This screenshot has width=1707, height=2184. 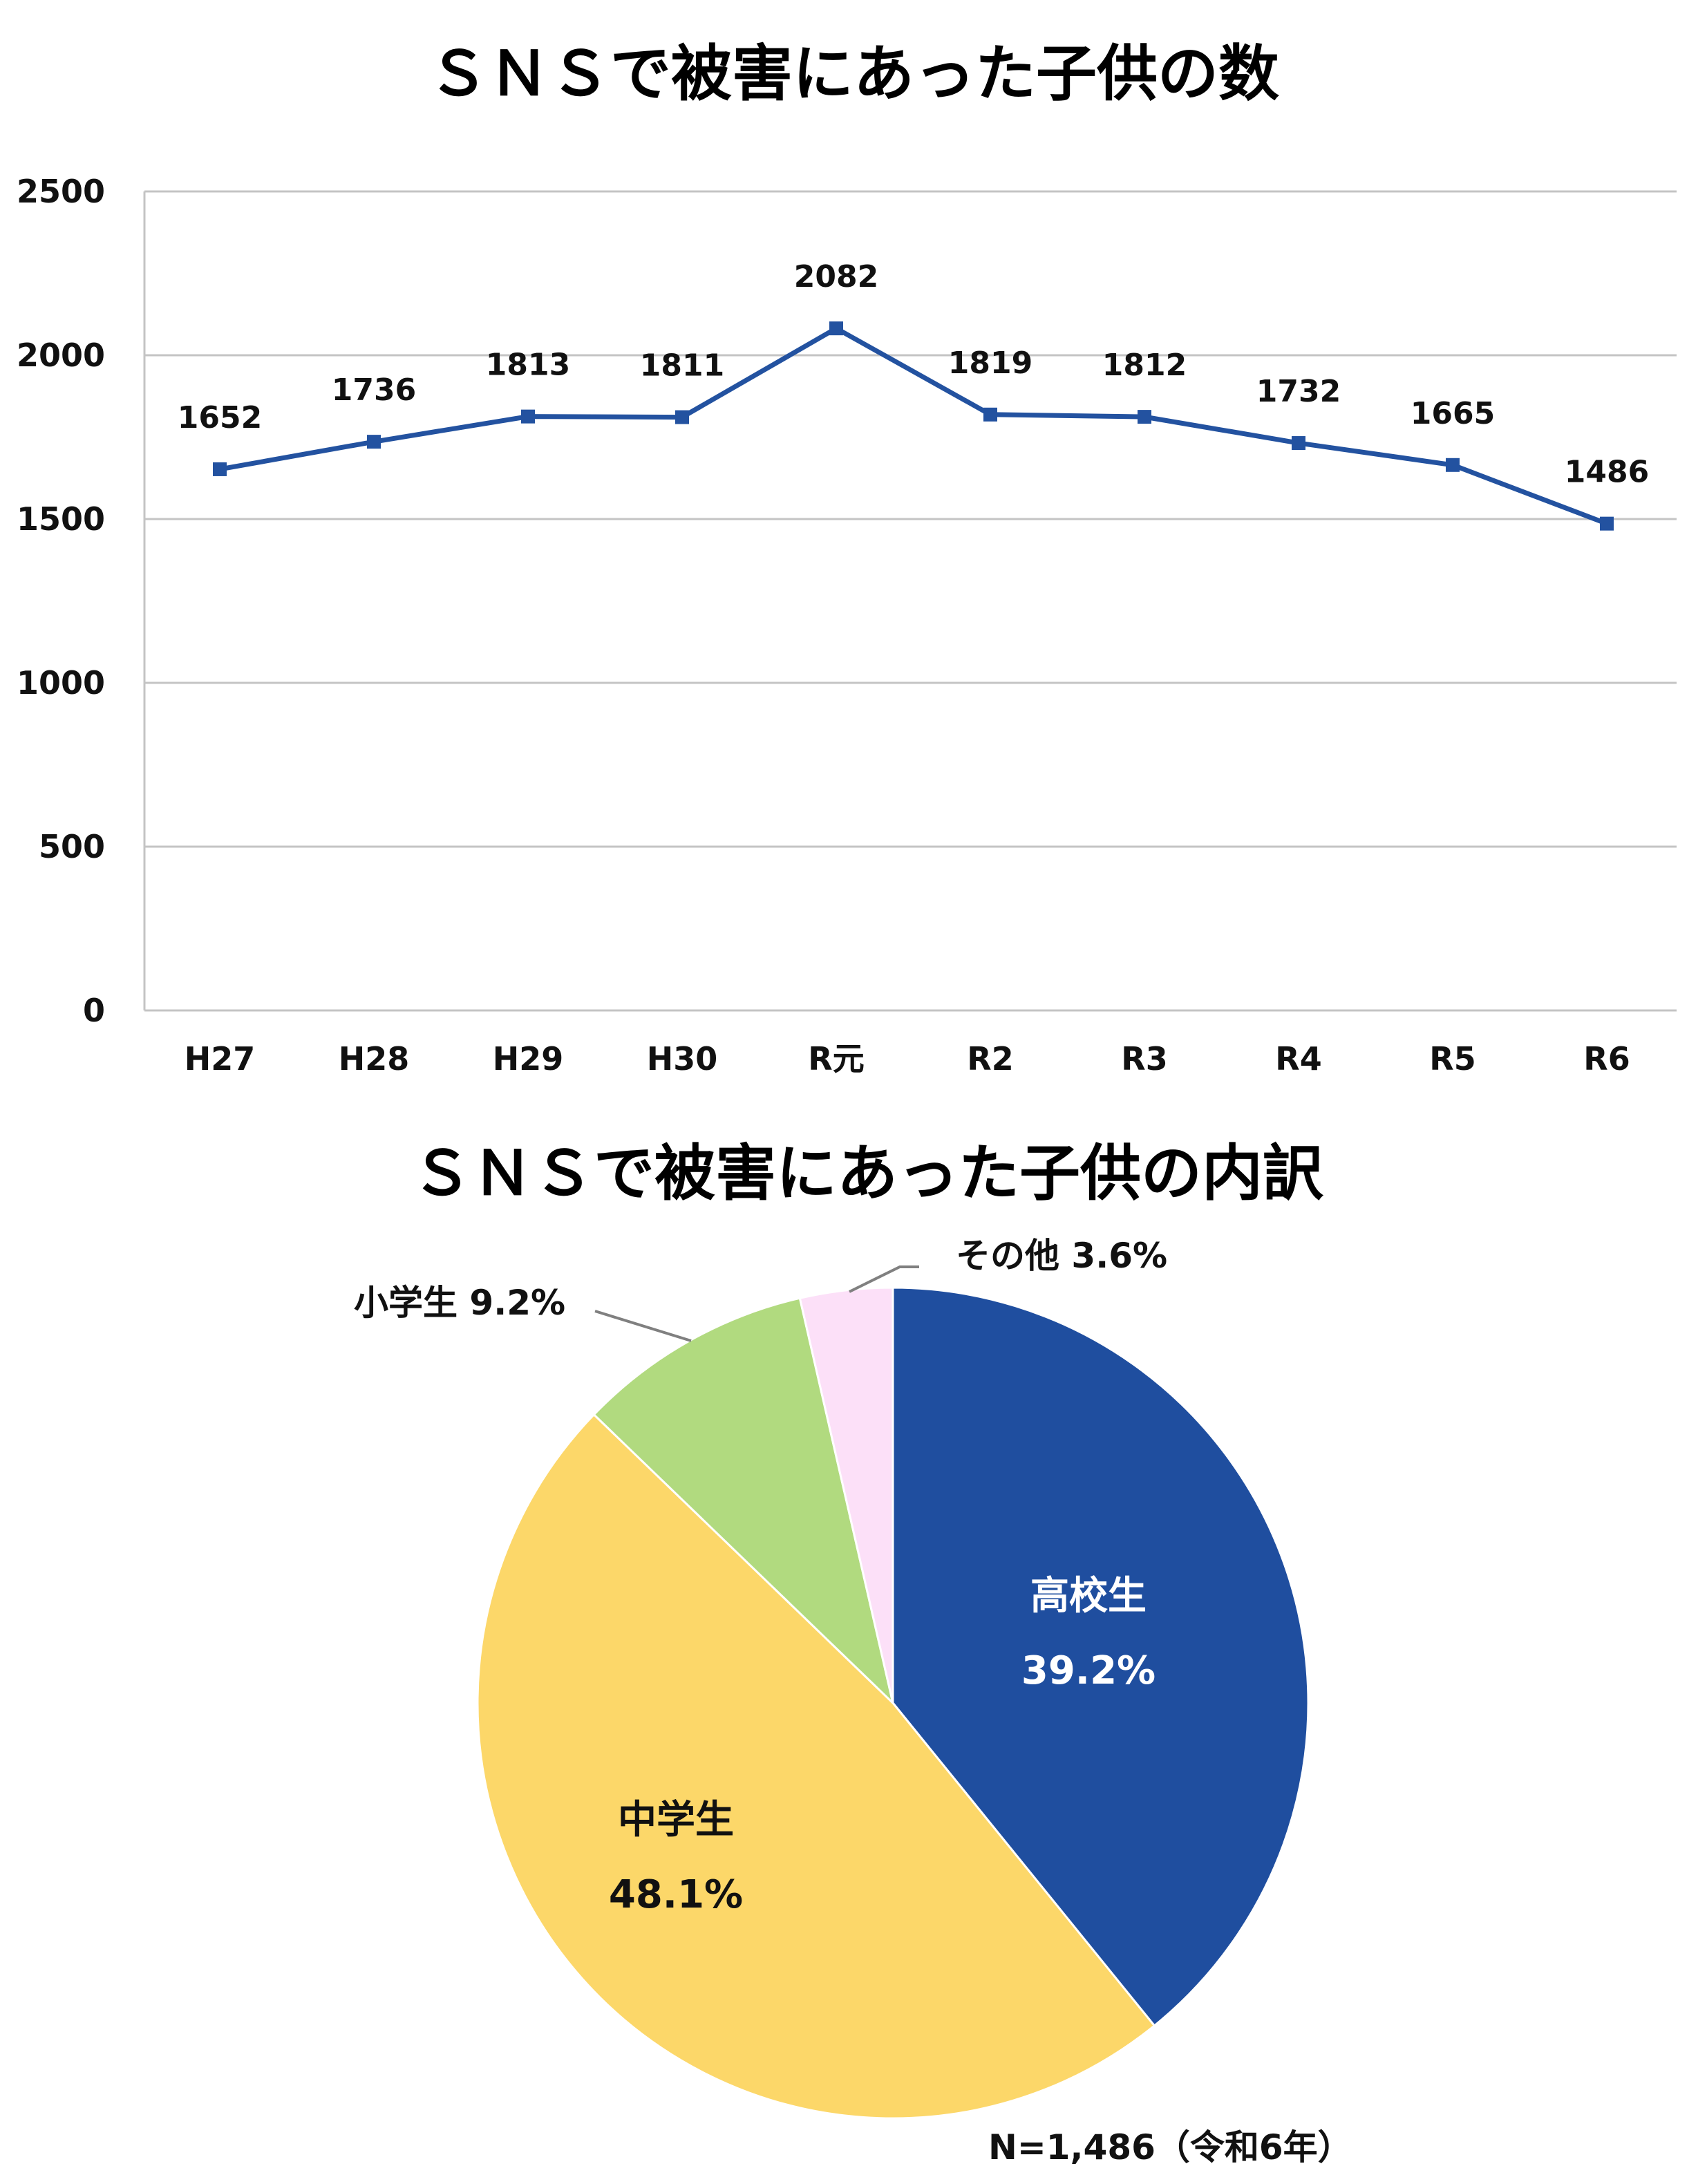 I want to click on slice-label-elementary: 小学生 9.2%, so click(x=459, y=1303).